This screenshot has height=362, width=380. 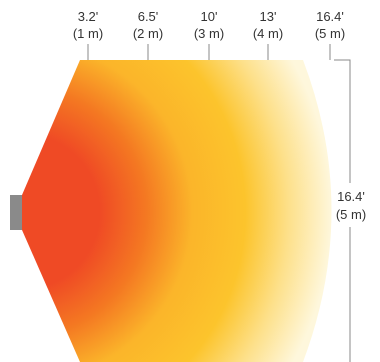 What do you see at coordinates (351, 214) in the screenshot?
I see `side-meters-label: (5 m)` at bounding box center [351, 214].